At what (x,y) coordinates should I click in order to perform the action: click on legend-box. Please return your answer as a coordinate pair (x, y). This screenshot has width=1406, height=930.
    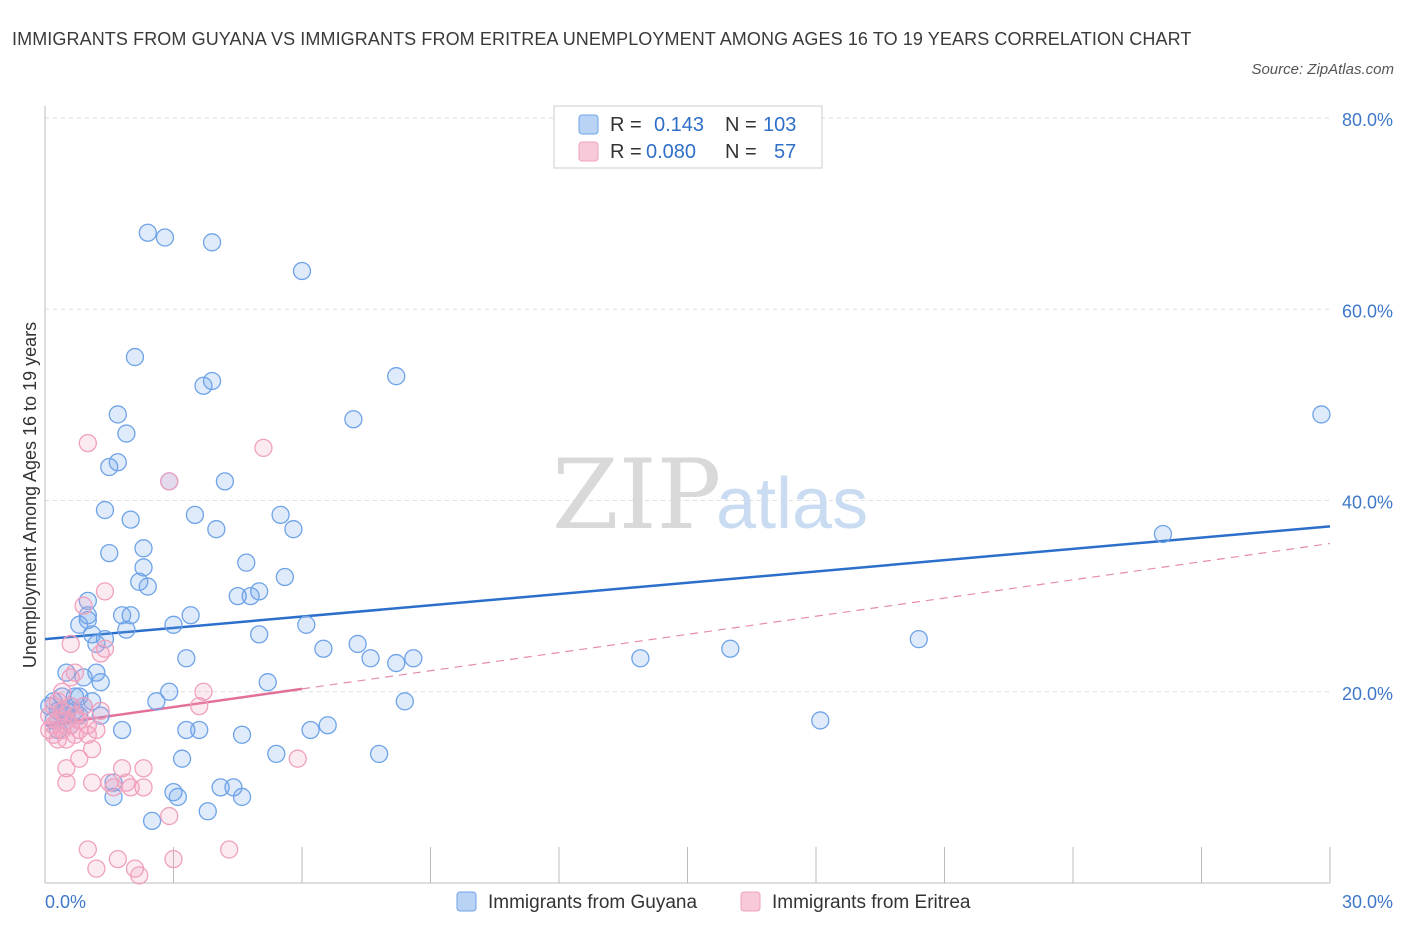
    Looking at the image, I should click on (688, 137).